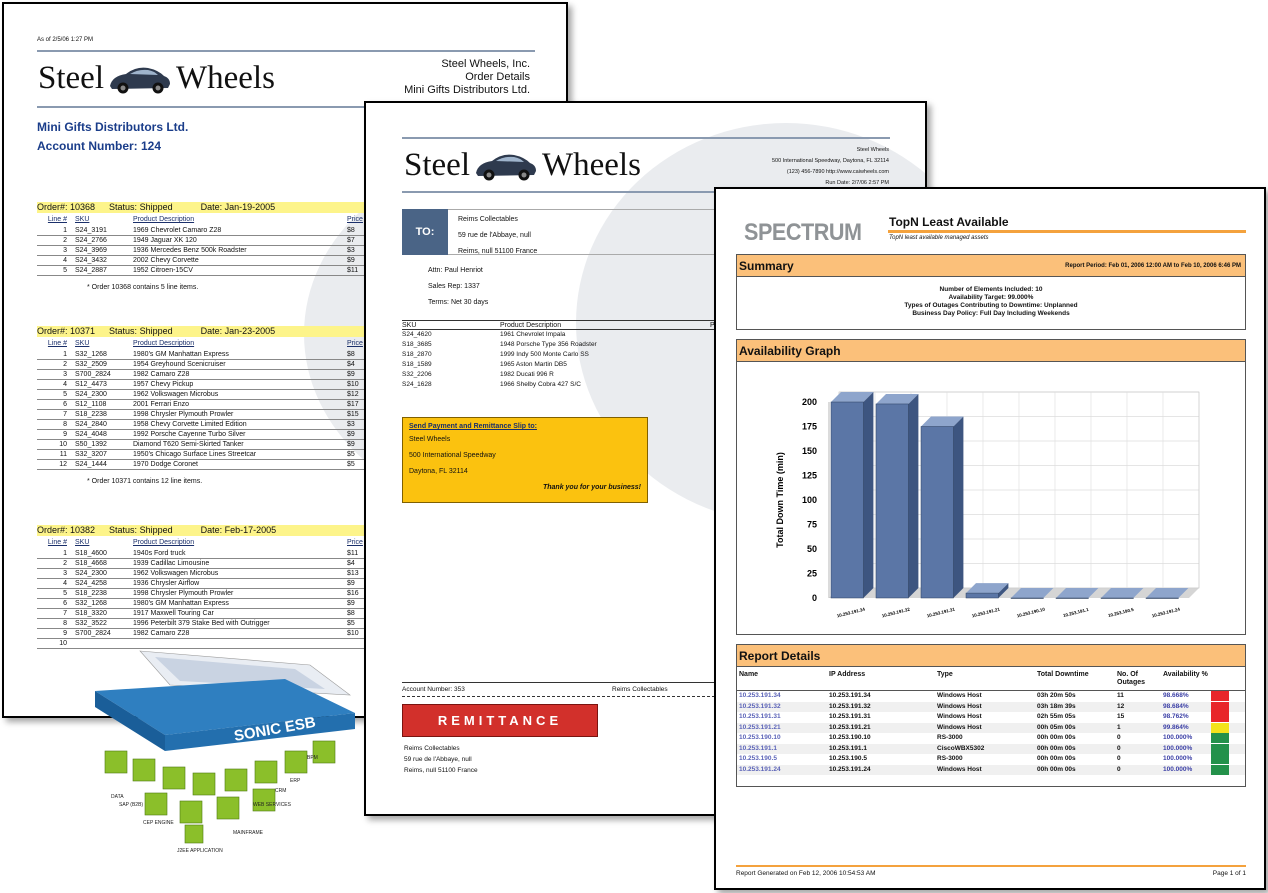 The height and width of the screenshot is (893, 1268). What do you see at coordinates (441, 770) in the screenshot?
I see `remit-line: Reims, null 51100 France` at bounding box center [441, 770].